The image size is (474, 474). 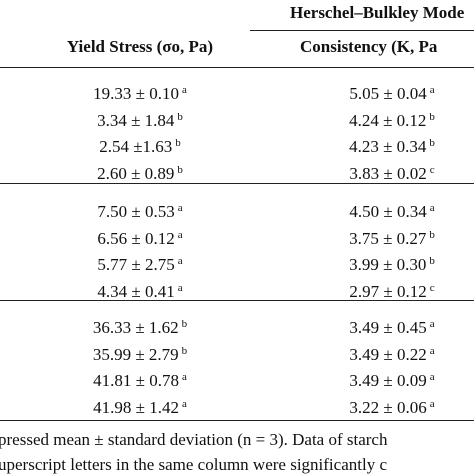 I want to click on cell-value: 41.98 ± 1.42, so click(x=136, y=407).